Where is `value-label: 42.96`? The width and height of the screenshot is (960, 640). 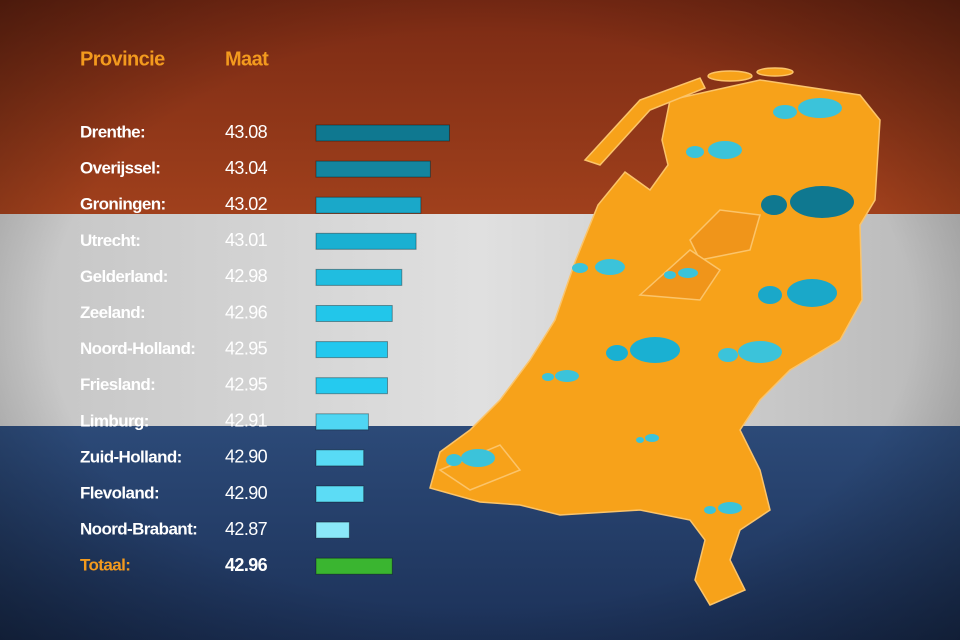 value-label: 42.96 is located at coordinates (246, 312).